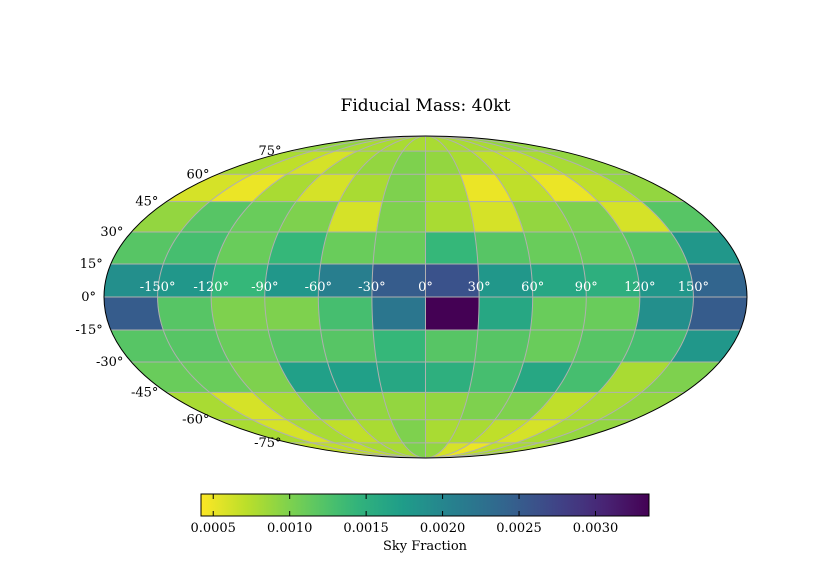  I want to click on longitude-tick-label: -150°, so click(158, 287).